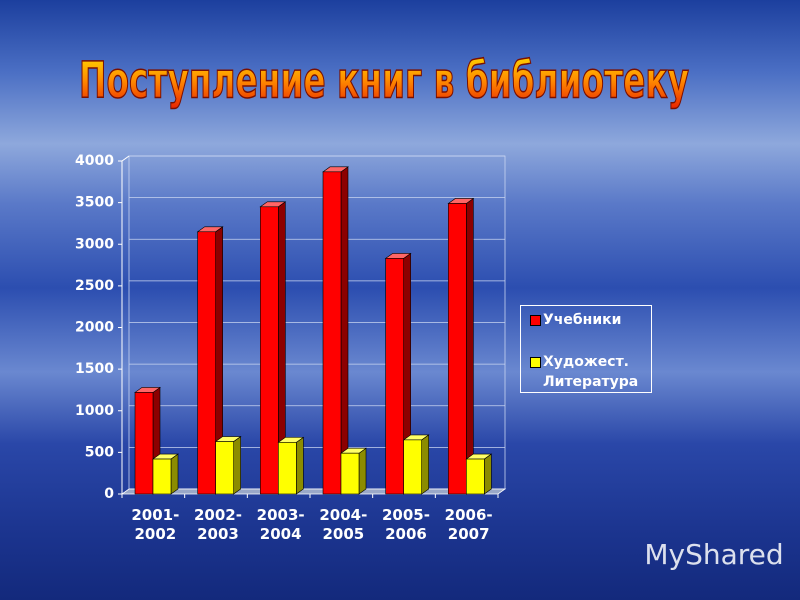 This screenshot has height=600, width=800. I want to click on y-tick-label: 2500, so click(94, 286).